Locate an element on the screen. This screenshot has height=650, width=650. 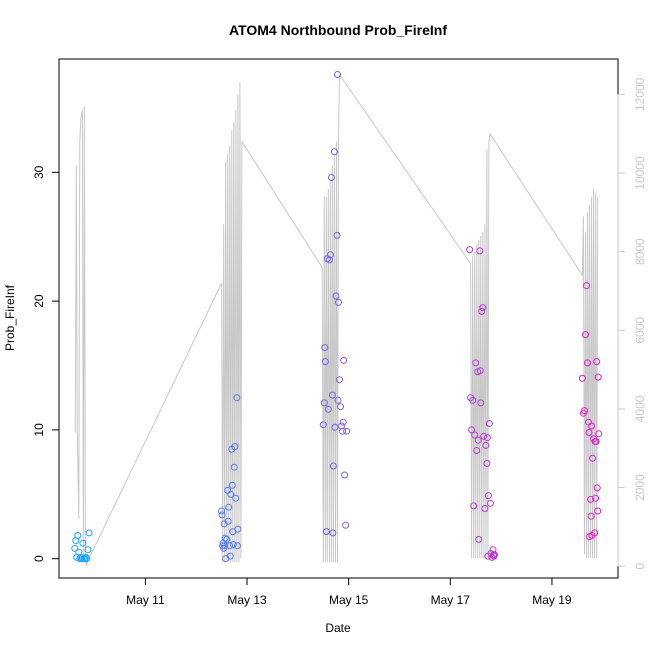
y2-tick-label: 8000 is located at coordinates (640, 251).